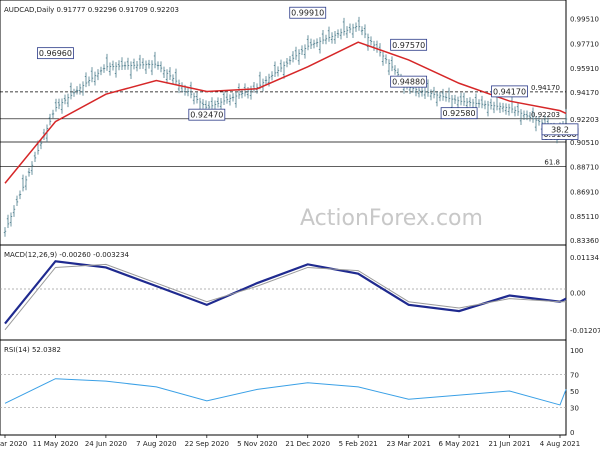 The image size is (600, 450). What do you see at coordinates (408, 444) in the screenshot?
I see `x-tick-label: 23 Mar 2021` at bounding box center [408, 444].